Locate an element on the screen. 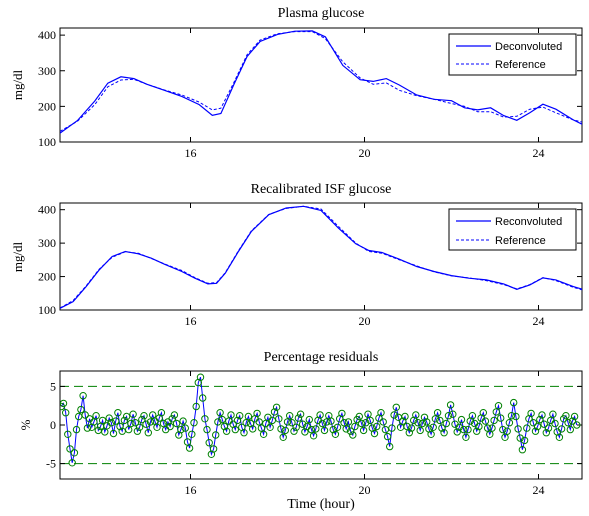 This screenshot has width=589, height=516. legend-box is located at coordinates (512, 54).